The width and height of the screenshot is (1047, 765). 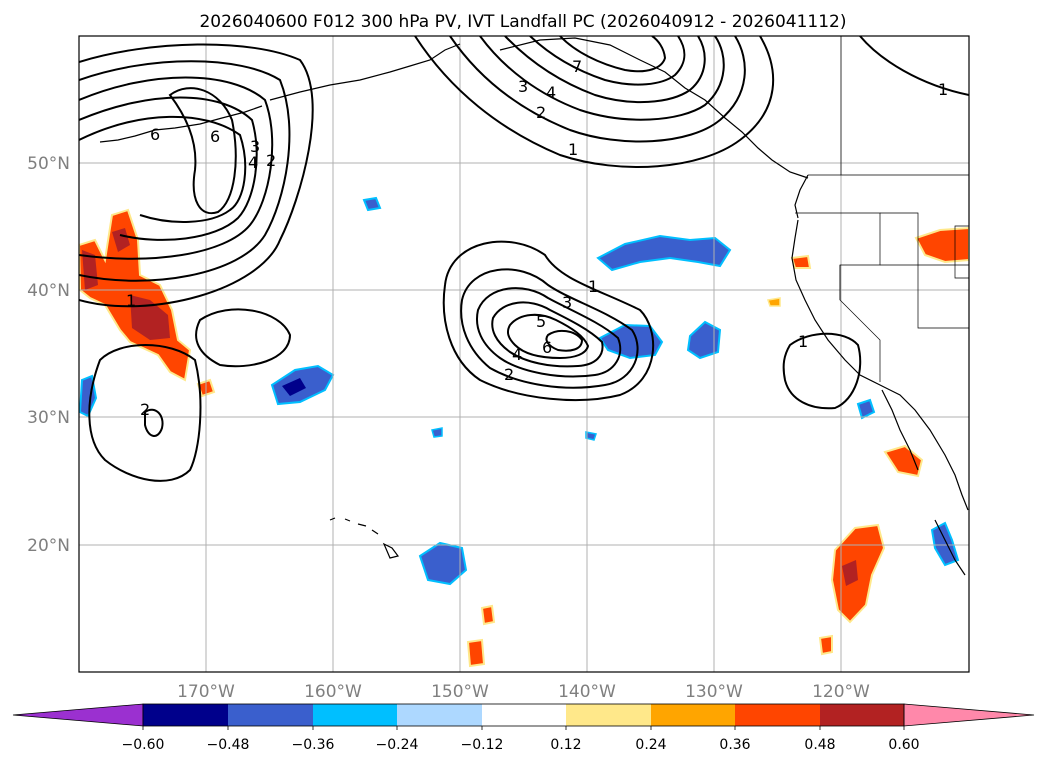 What do you see at coordinates (48, 291) in the screenshot?
I see `lat-label: 40°N` at bounding box center [48, 291].